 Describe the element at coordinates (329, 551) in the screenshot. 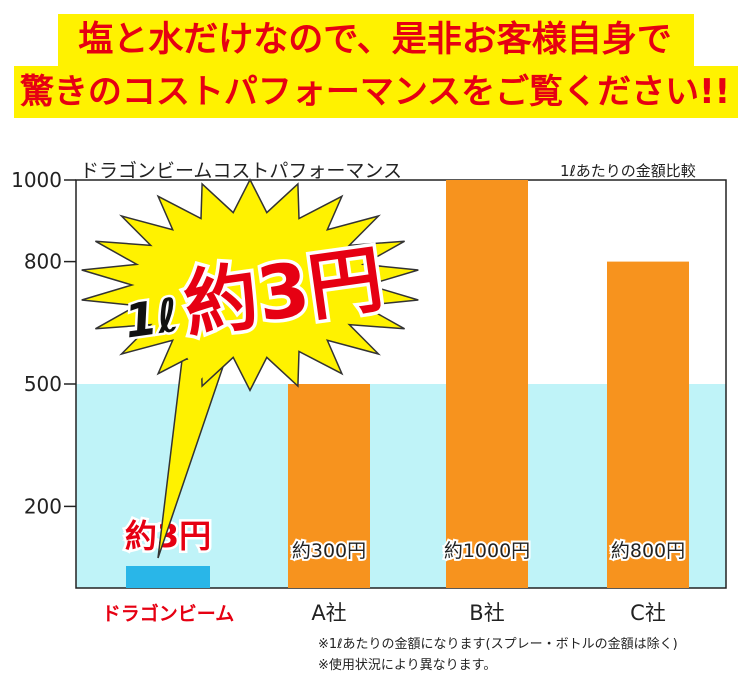

I see `data-label: 約300円` at that location.